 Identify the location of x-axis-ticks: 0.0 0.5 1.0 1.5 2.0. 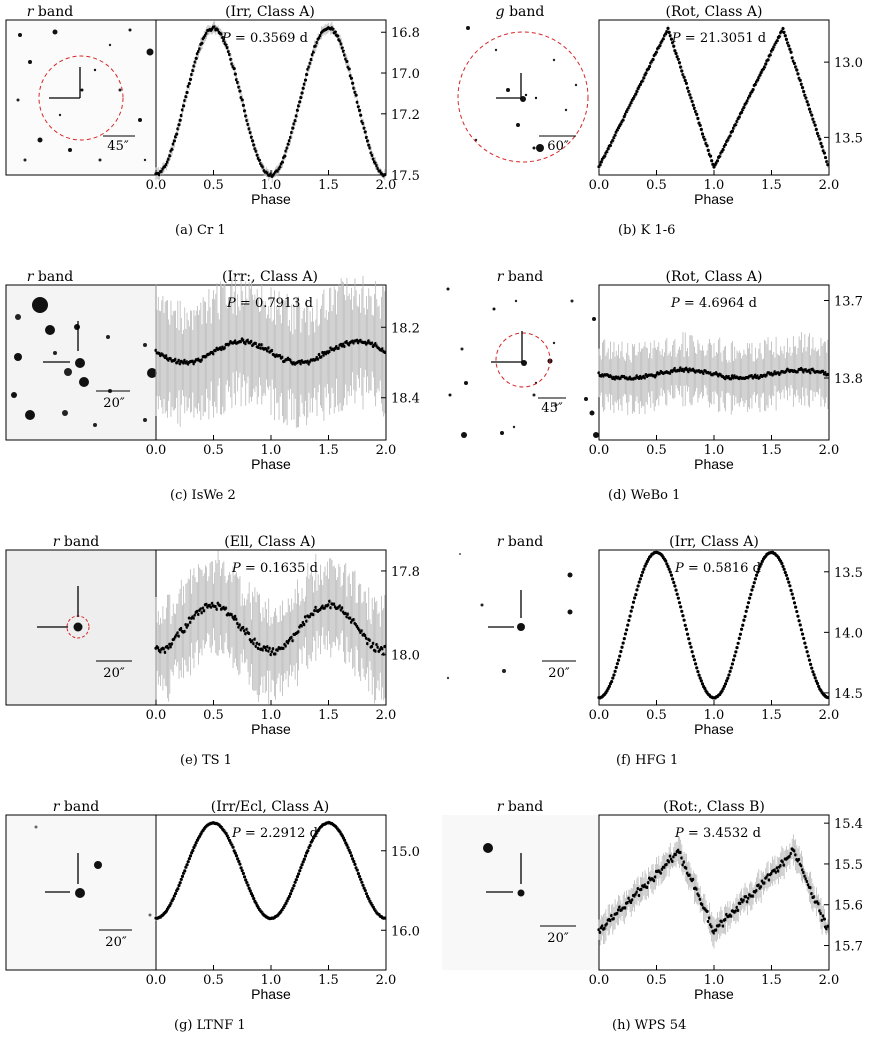
(271, 181).